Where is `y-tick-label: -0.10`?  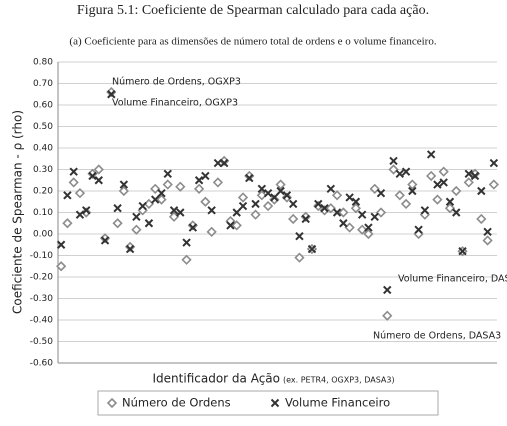 y-tick-label: -0.10 is located at coordinates (42, 256).